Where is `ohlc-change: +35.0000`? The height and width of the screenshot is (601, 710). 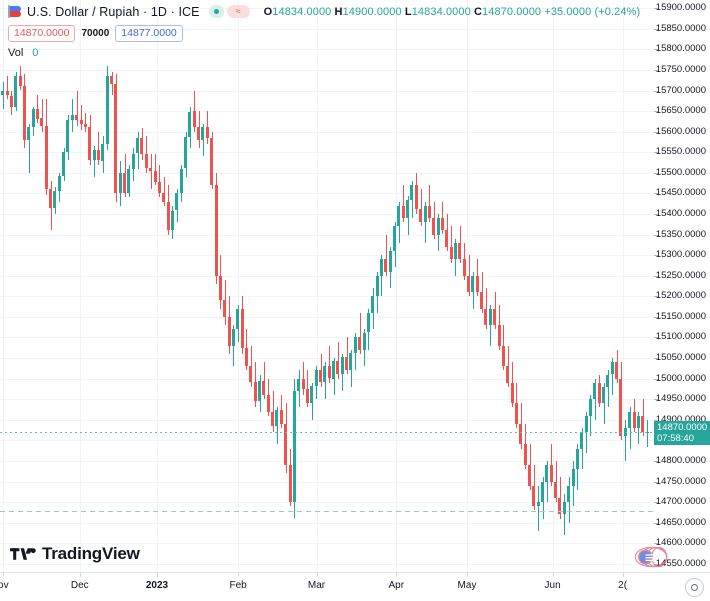 ohlc-change: +35.0000 is located at coordinates (568, 11).